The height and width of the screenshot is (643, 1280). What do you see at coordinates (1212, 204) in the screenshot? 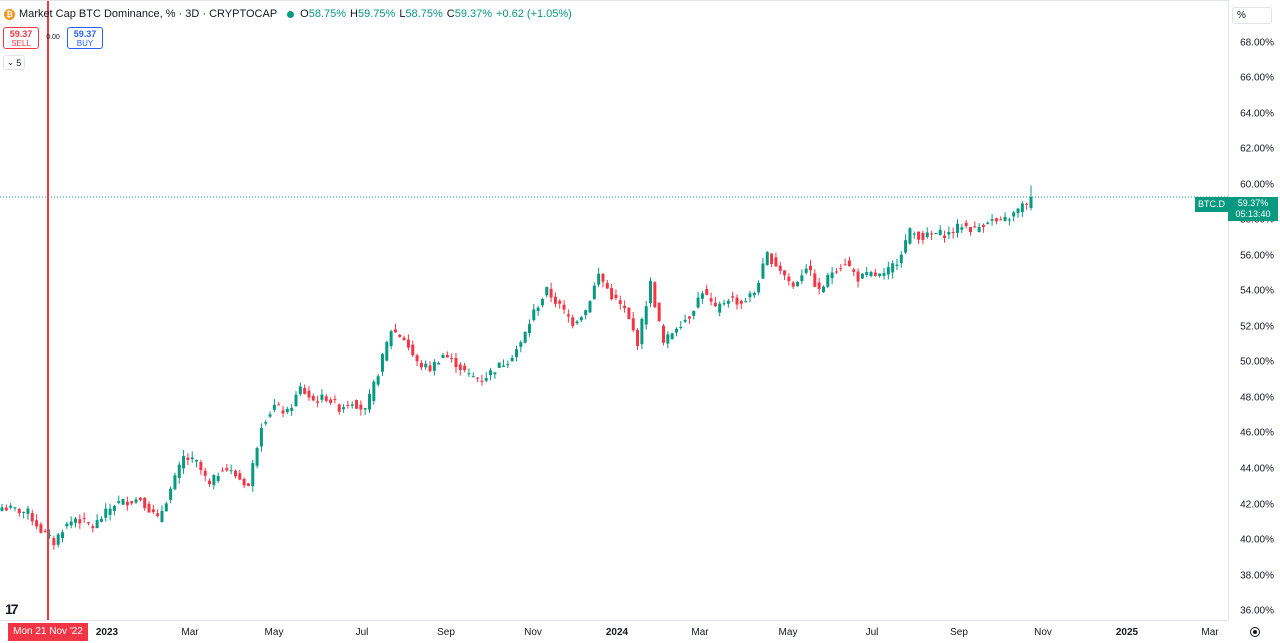
I see `last-price-label: BTC.D` at bounding box center [1212, 204].